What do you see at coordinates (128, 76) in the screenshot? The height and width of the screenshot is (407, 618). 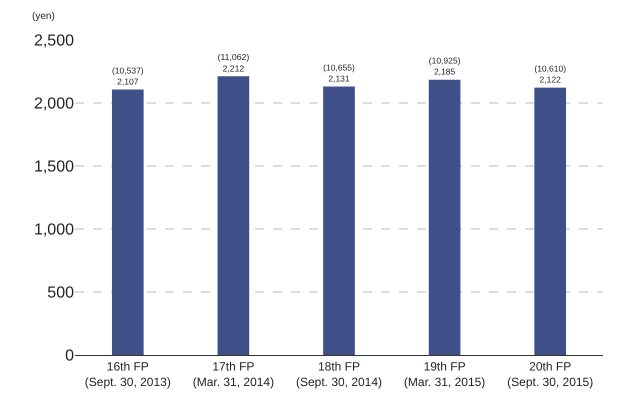 I see `data-label: (10,537) 2,107` at bounding box center [128, 76].